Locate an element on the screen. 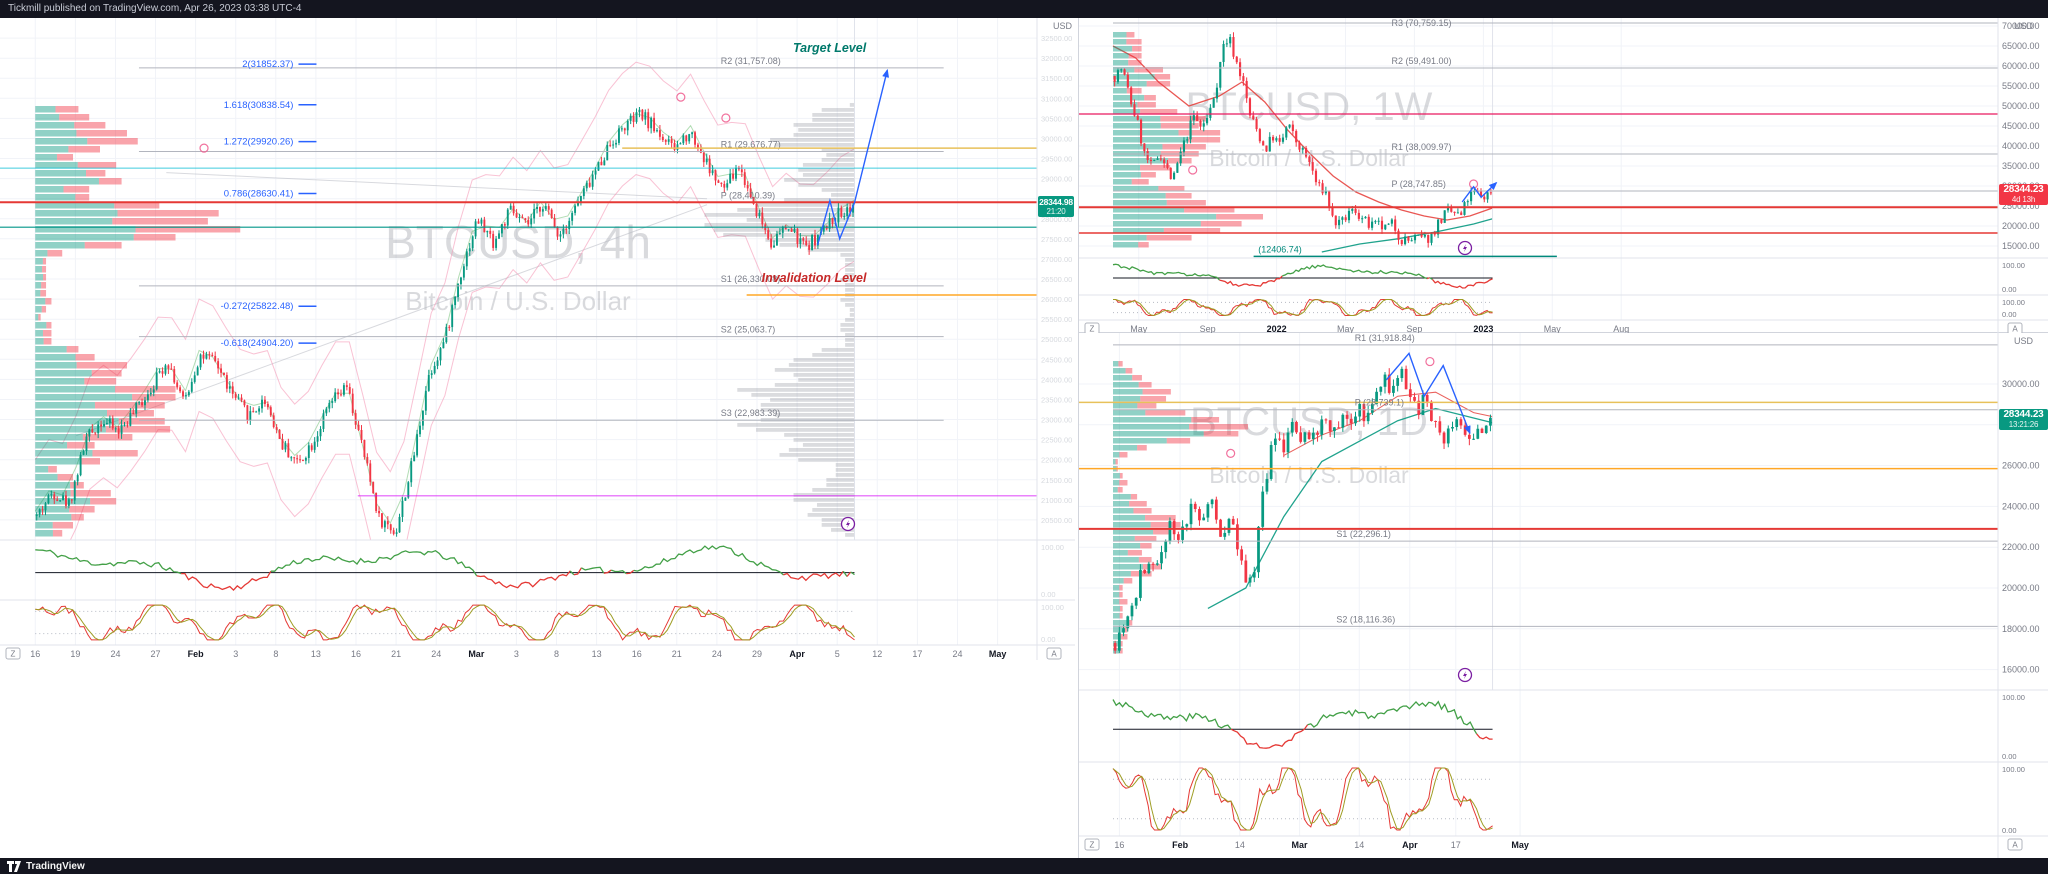 This screenshot has width=2048, height=874. svg-text: (12406.74) is located at coordinates (1280, 249).